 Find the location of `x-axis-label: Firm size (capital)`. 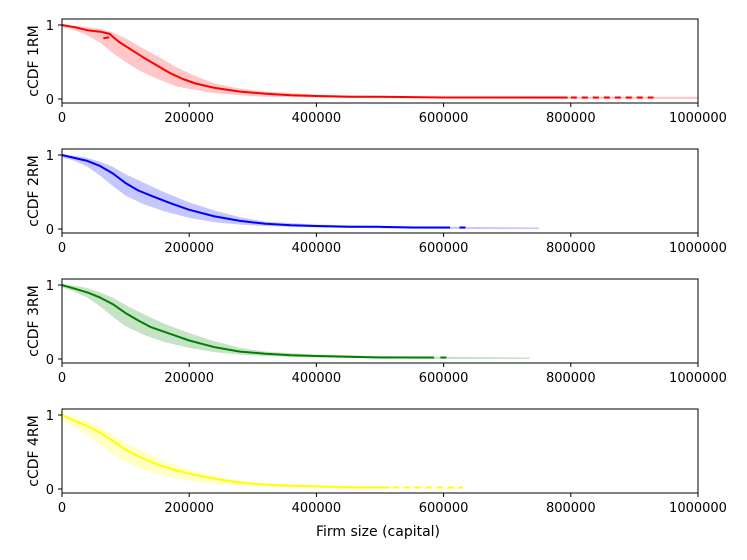

x-axis-label: Firm size (capital) is located at coordinates (378, 532).